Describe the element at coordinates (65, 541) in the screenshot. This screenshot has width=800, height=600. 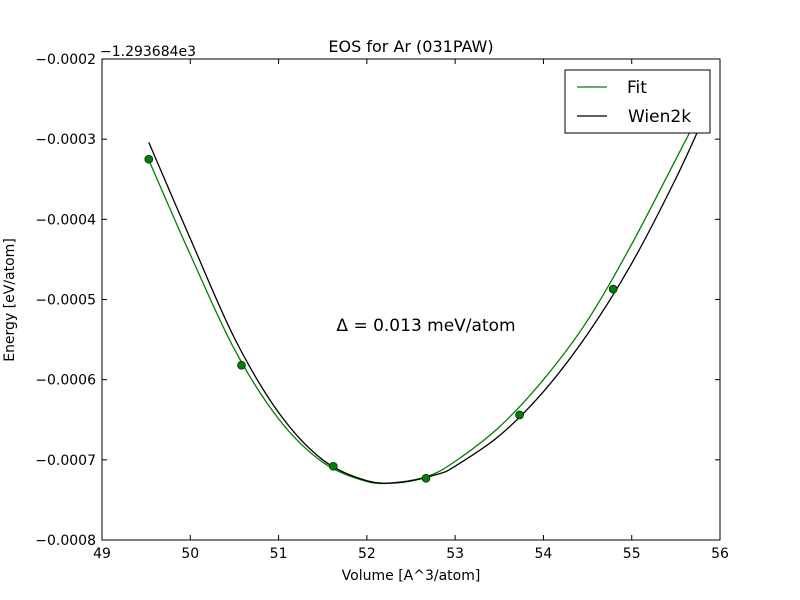
I see `y-tick-label: −0.0008` at that location.